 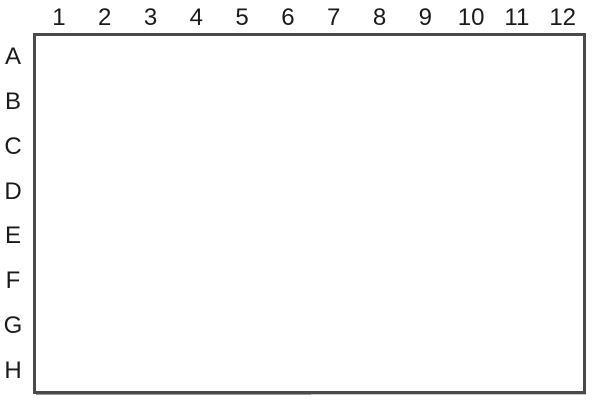 What do you see at coordinates (334, 17) in the screenshot?
I see `column-label: 7` at bounding box center [334, 17].